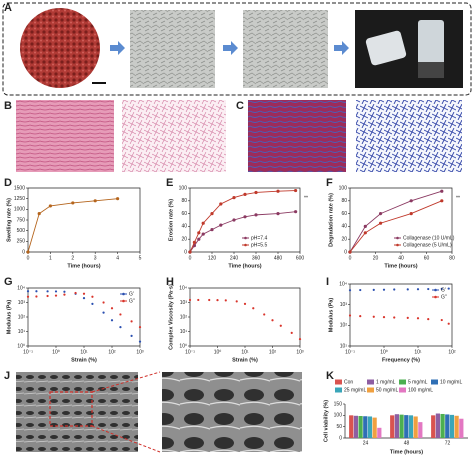 The width and height of the screenshot is (474, 456). Describe the element at coordinates (448, 443) in the screenshot. I see `x-tick-label: 72` at that location.